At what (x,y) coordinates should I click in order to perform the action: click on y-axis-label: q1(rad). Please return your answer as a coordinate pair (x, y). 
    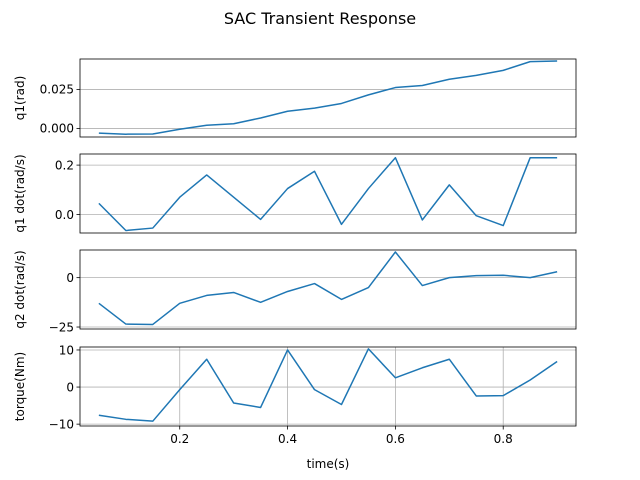
    Looking at the image, I should click on (20, 98).